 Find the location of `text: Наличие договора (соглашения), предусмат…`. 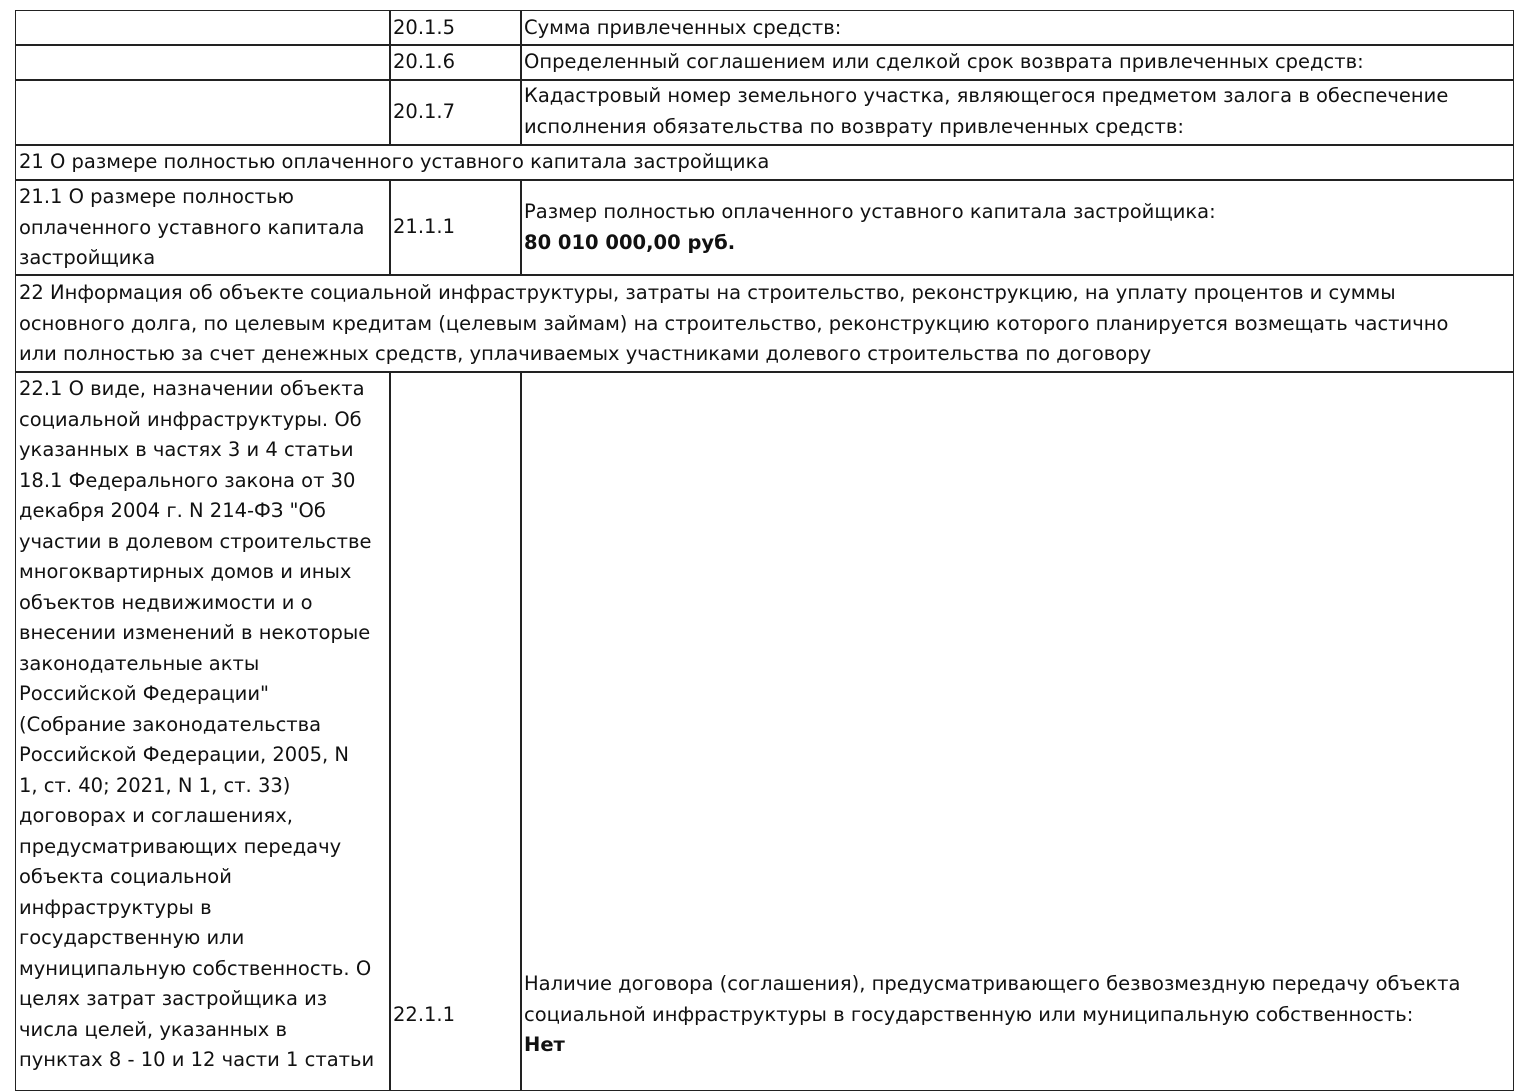

text: Наличие договора (соглашения), предусмат… is located at coordinates (992, 999).